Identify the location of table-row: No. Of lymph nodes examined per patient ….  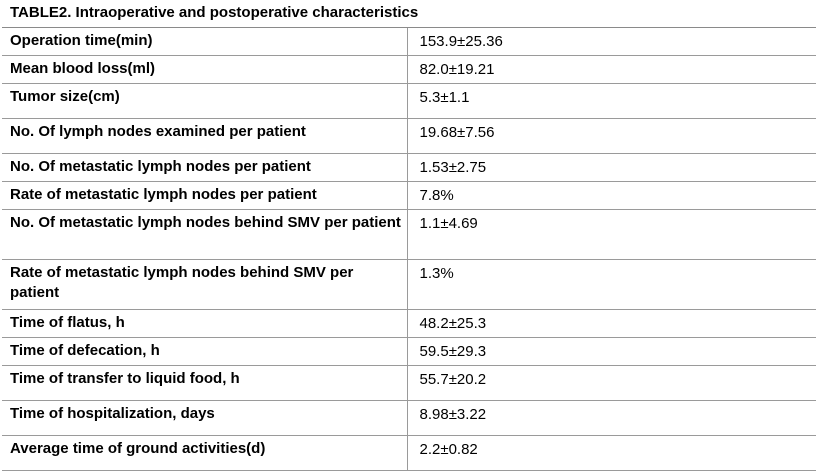
(409, 136).